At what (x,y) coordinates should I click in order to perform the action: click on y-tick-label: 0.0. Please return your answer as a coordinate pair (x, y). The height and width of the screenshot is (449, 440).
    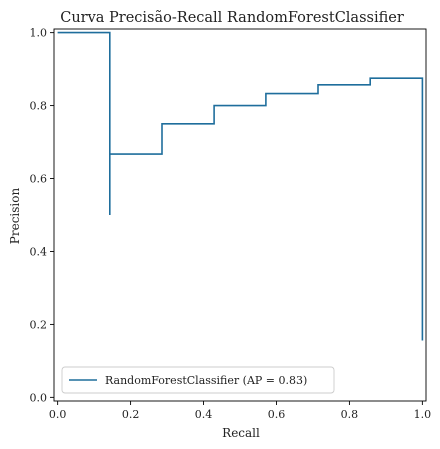
    Looking at the image, I should click on (39, 397).